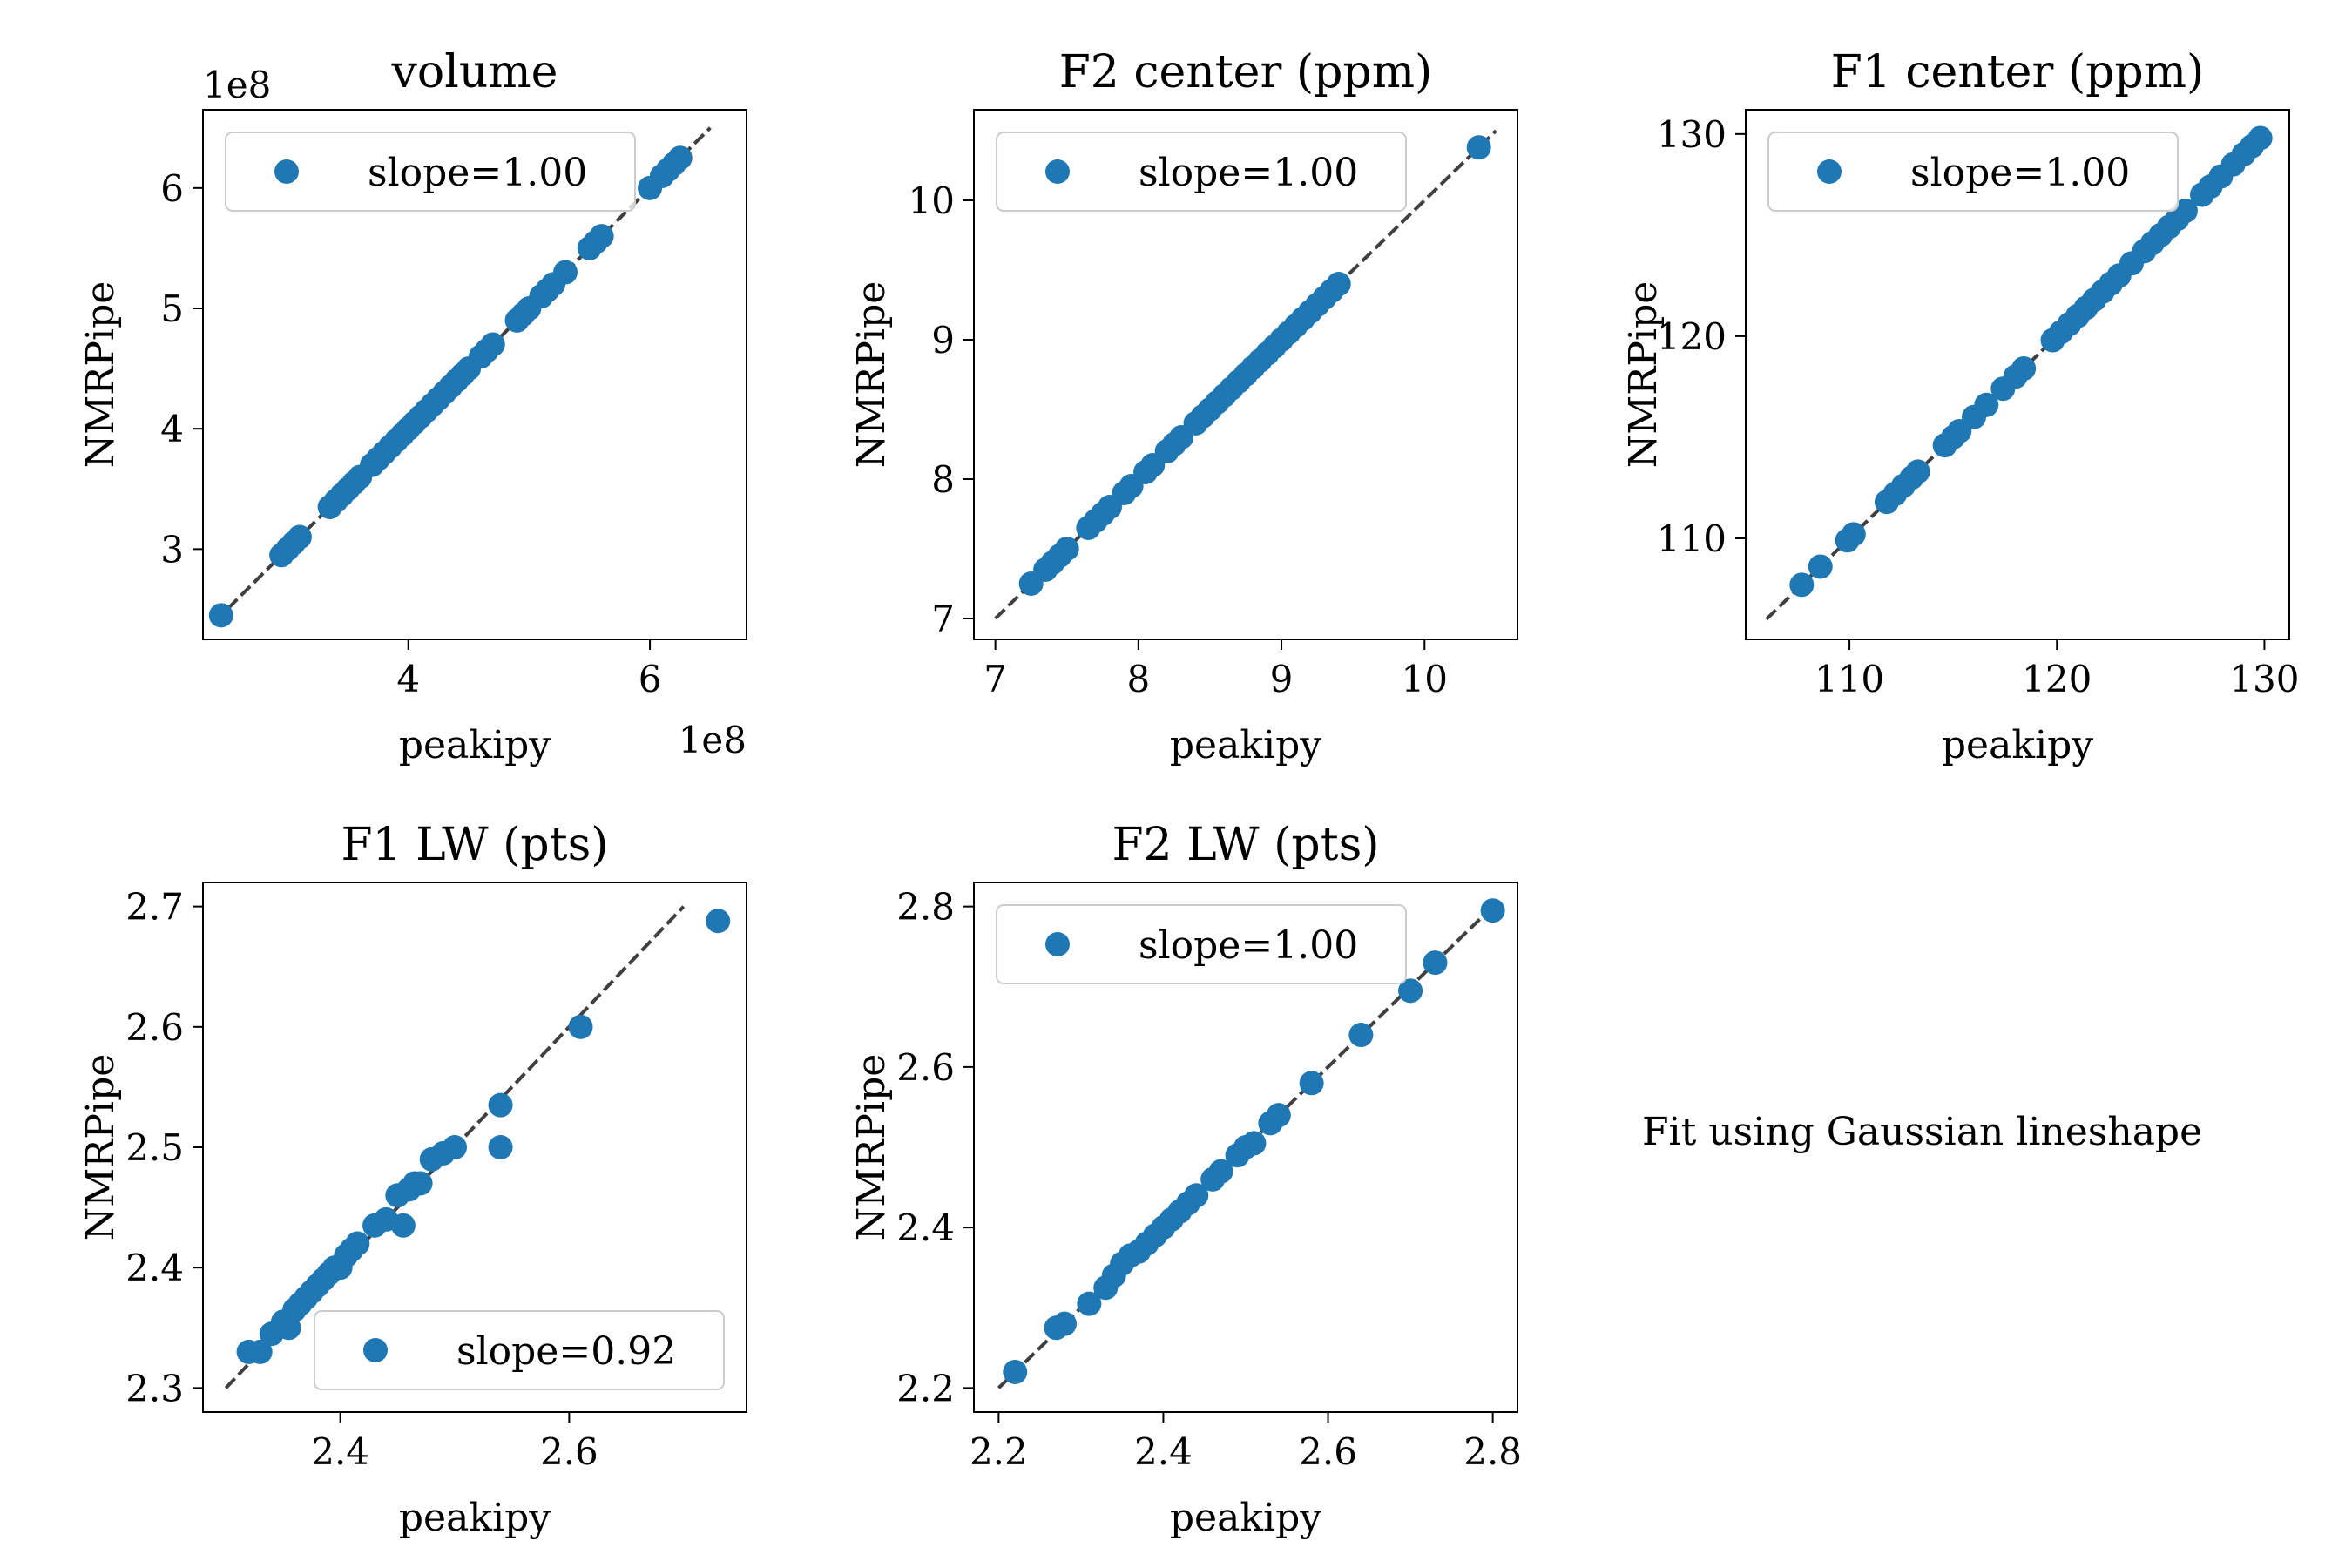 The image size is (2352, 1568). What do you see at coordinates (172, 188) in the screenshot?
I see `y-tick-label: 6` at bounding box center [172, 188].